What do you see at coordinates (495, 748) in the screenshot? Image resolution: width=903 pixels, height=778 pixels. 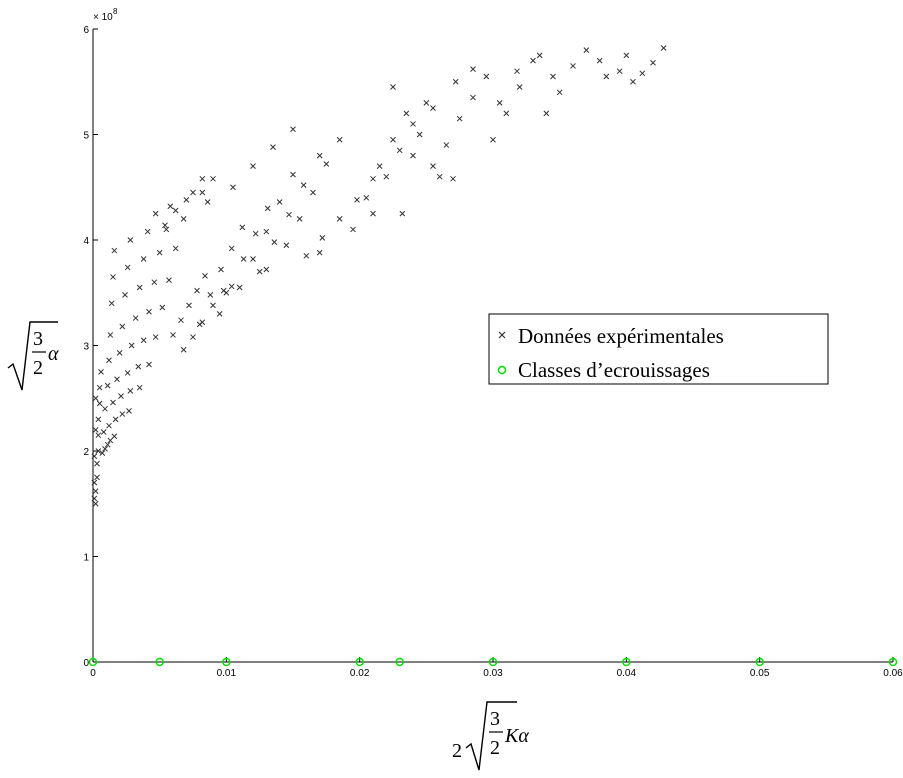 I see `x-label-denominator: 2` at bounding box center [495, 748].